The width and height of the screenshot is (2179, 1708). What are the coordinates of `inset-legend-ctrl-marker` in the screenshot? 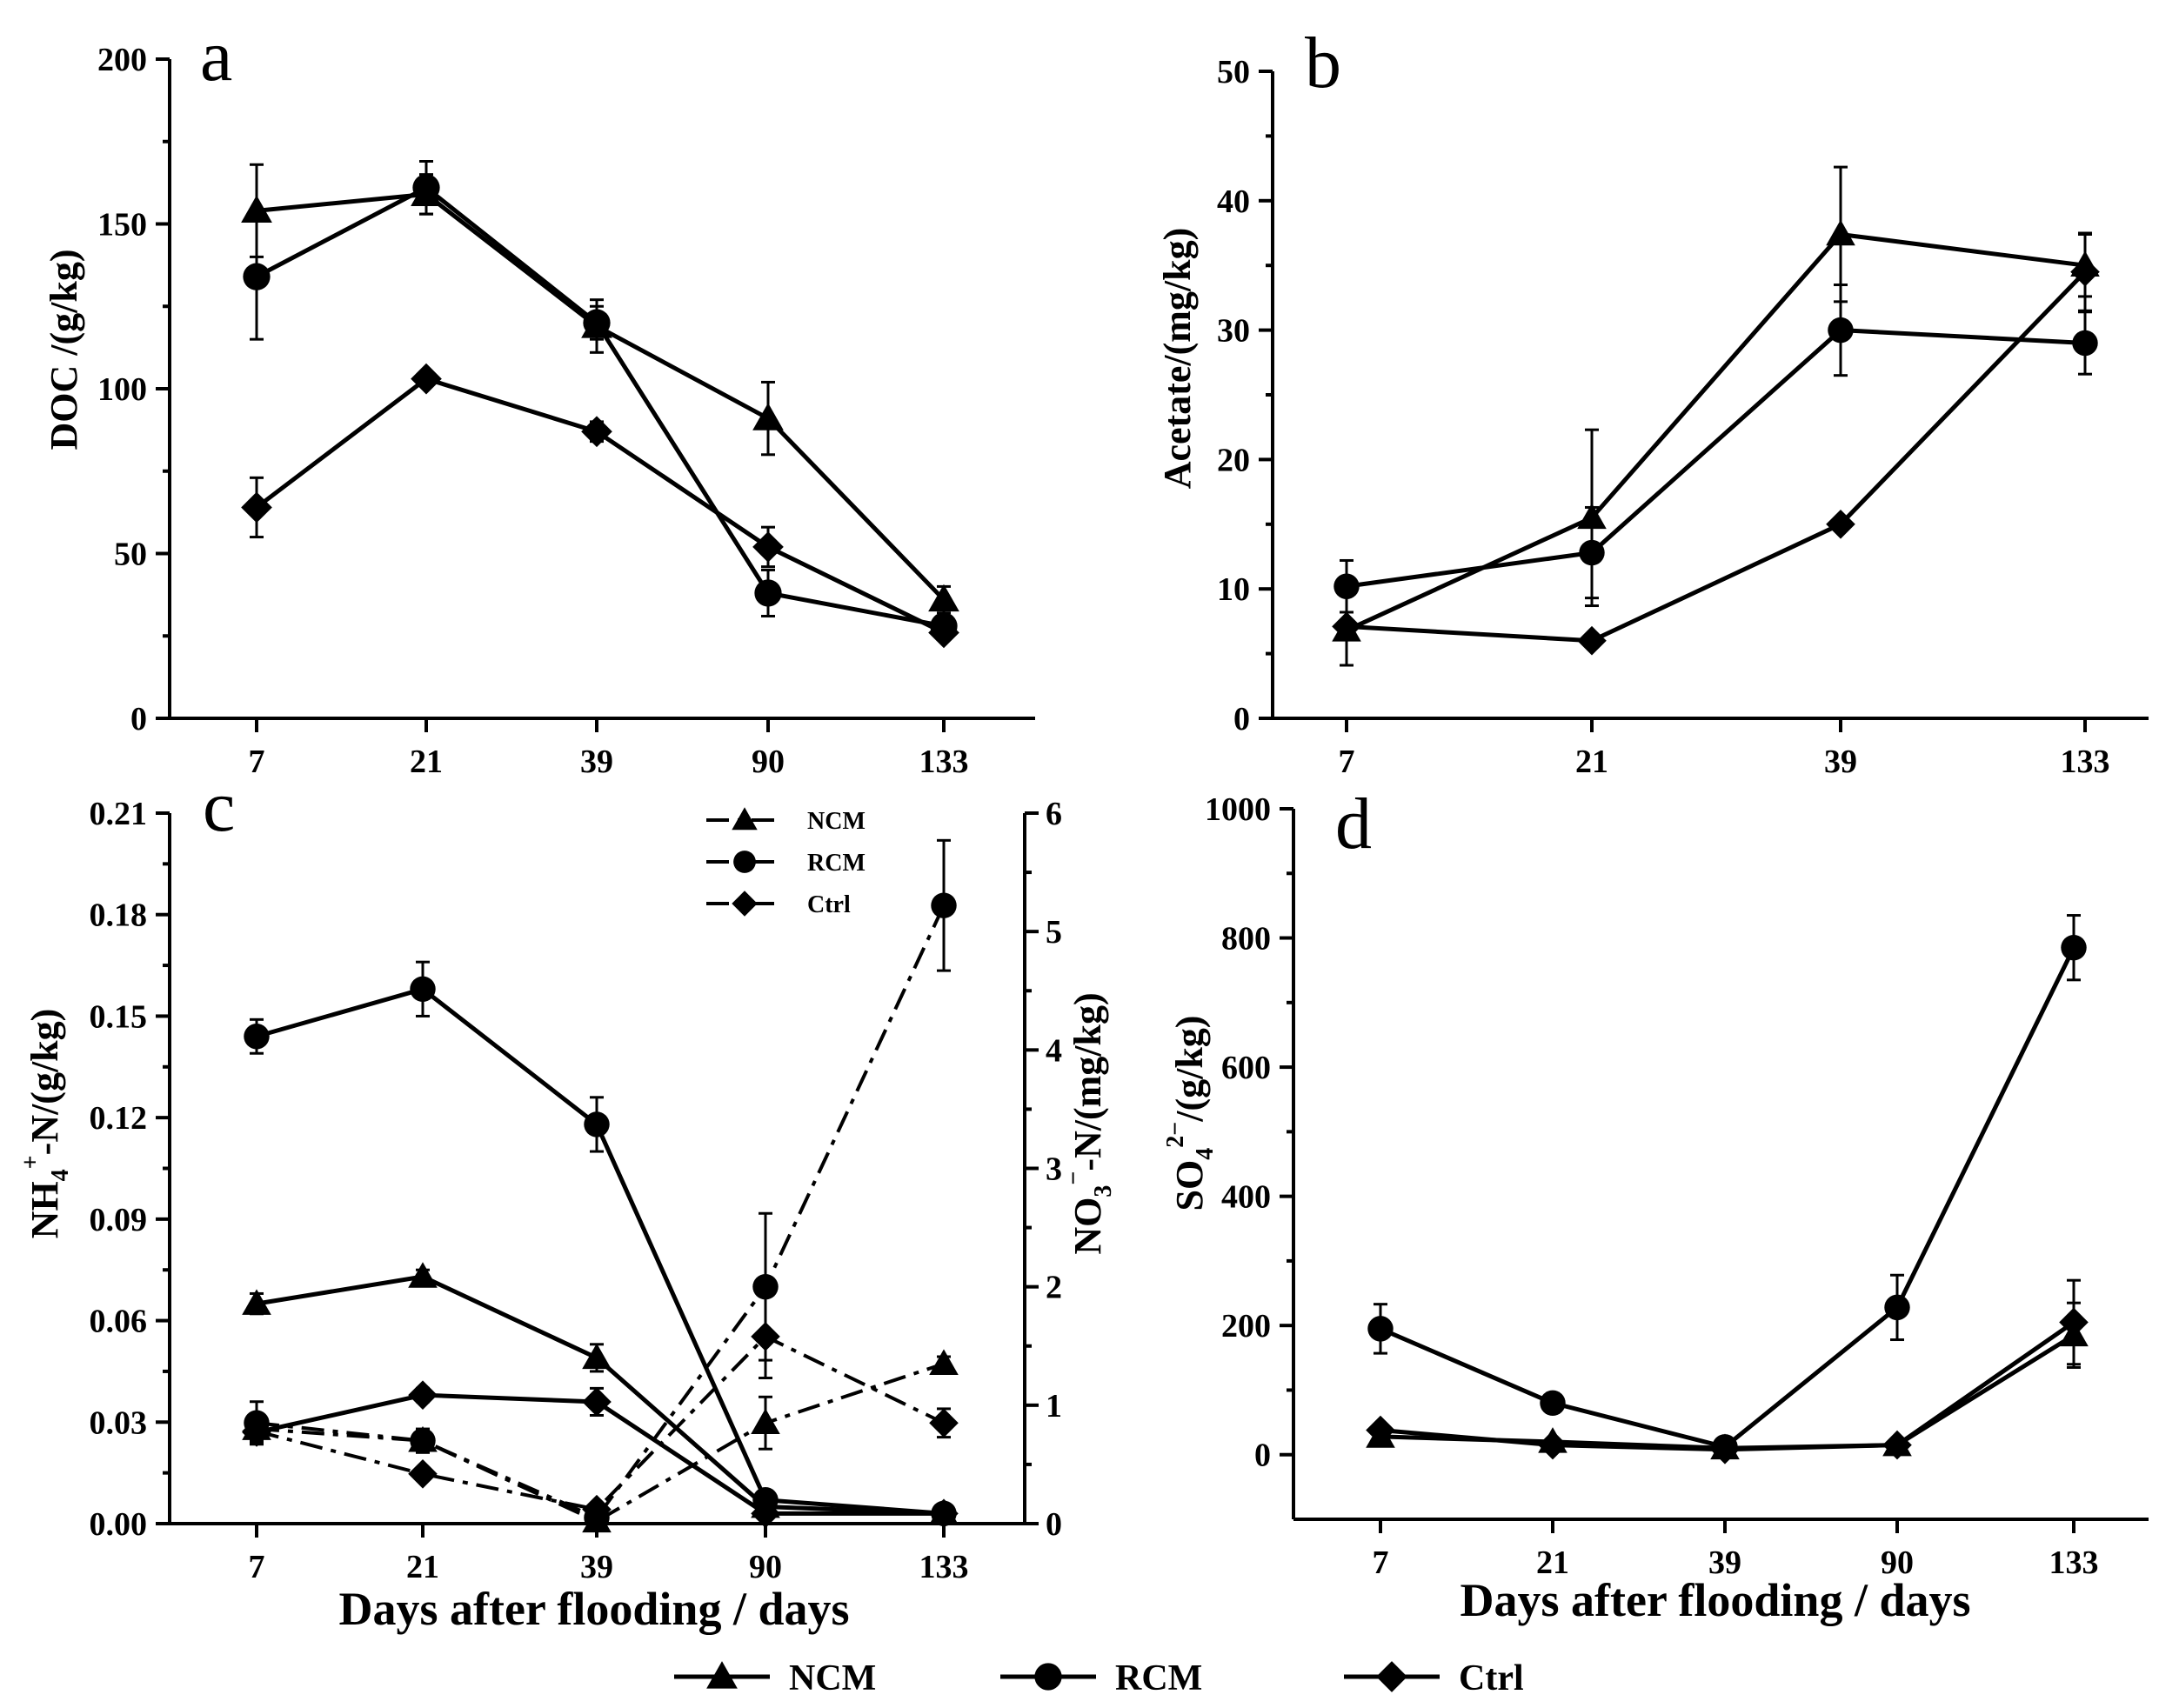 It's located at (745, 904).